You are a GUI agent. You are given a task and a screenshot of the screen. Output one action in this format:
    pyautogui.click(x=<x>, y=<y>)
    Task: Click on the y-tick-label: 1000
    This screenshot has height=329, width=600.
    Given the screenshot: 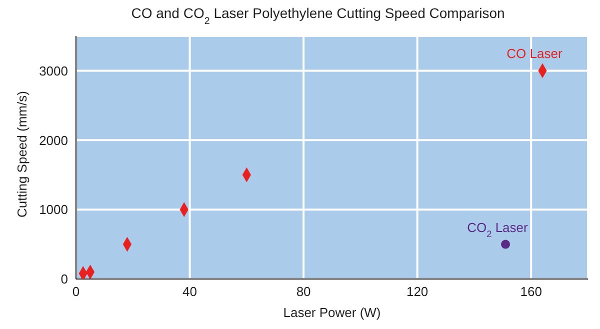 What is the action you would take?
    pyautogui.click(x=53, y=210)
    